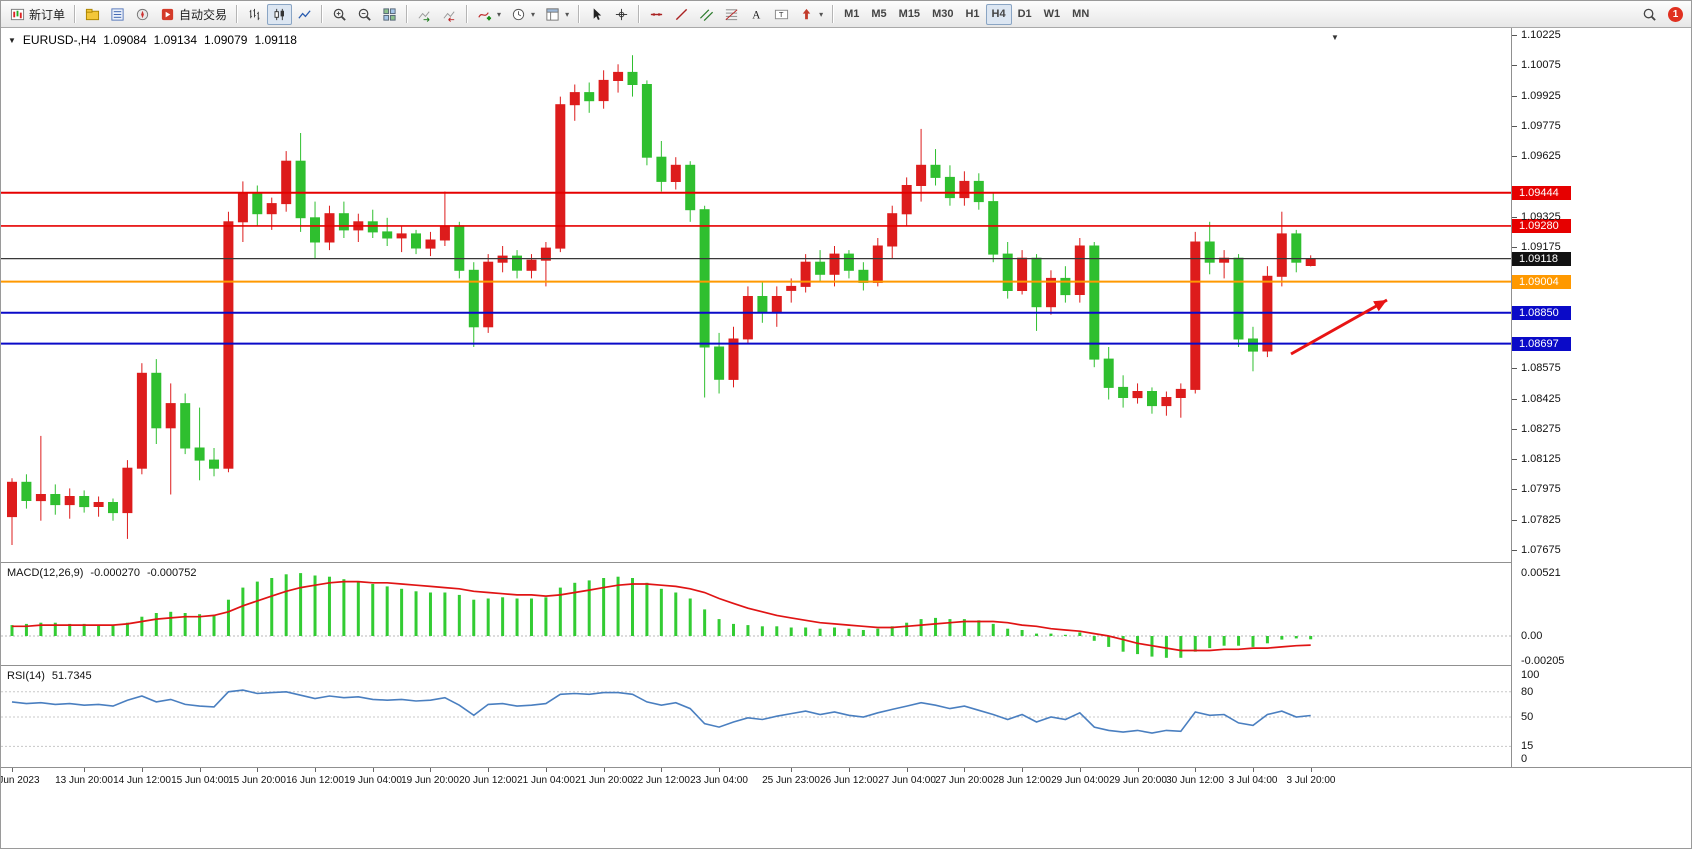 Image resolution: width=1692 pixels, height=849 pixels. Describe the element at coordinates (1339, 327) in the screenshot. I see `trend-arrow` at that location.